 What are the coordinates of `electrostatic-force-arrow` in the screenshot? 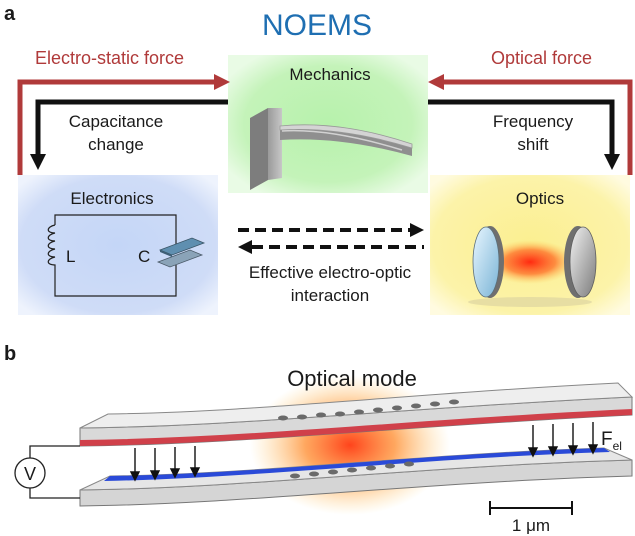 It's located at (123, 124).